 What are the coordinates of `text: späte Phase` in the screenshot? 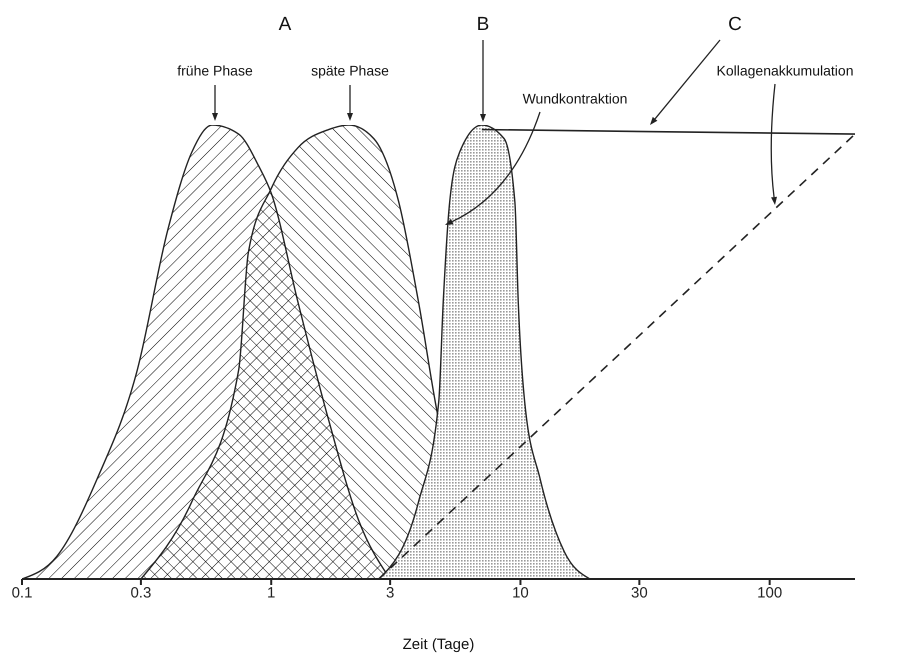 It's located at (350, 70).